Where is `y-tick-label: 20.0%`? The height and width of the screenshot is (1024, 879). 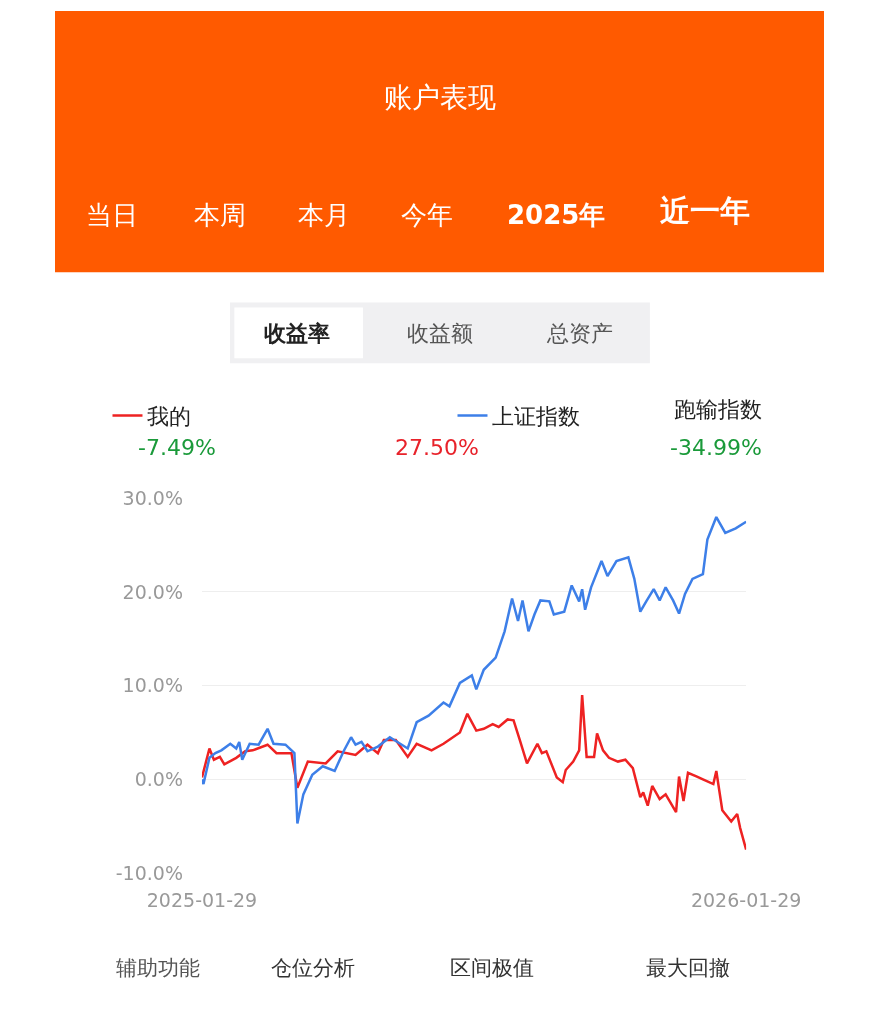 y-tick-label: 20.0% is located at coordinates (152, 591).